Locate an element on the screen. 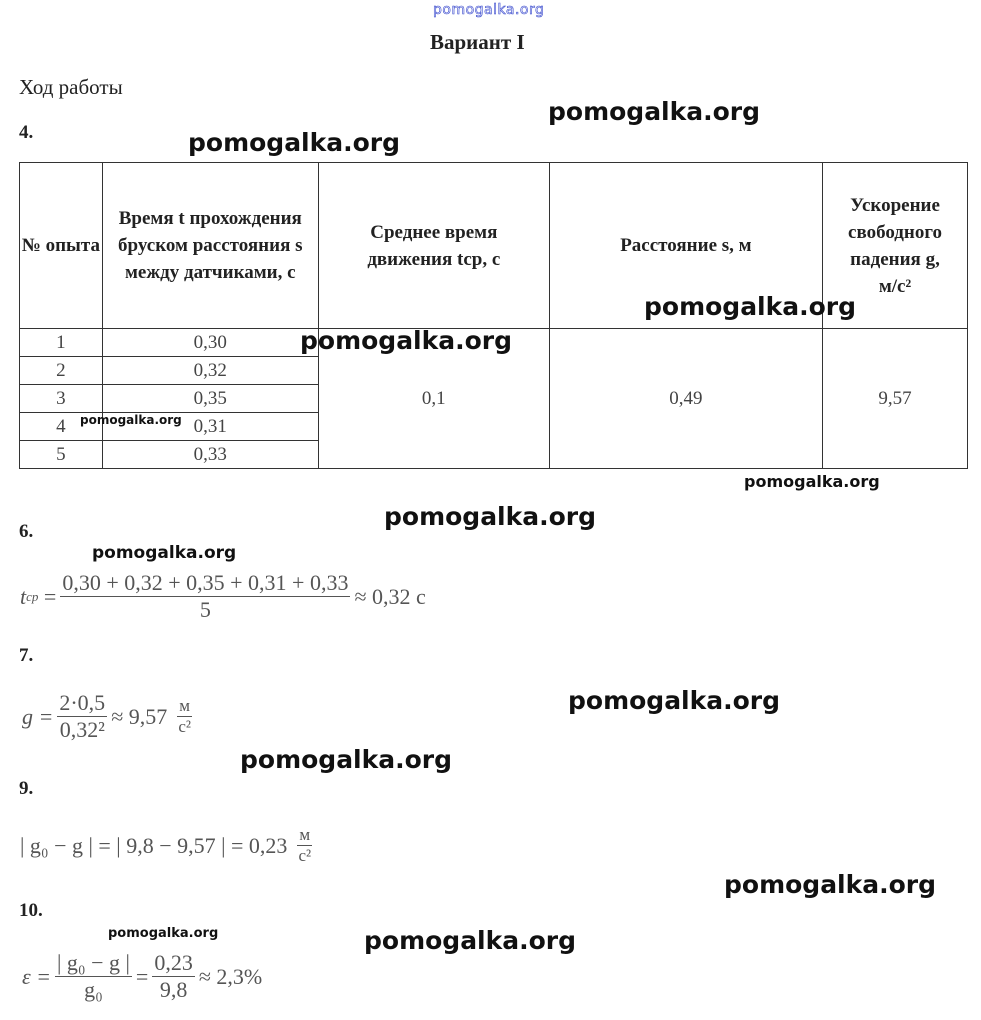 The height and width of the screenshot is (1020, 981). formula-g: g = 2·0,5 0,32² ≈ 9,57 м с² is located at coordinates (109, 716).